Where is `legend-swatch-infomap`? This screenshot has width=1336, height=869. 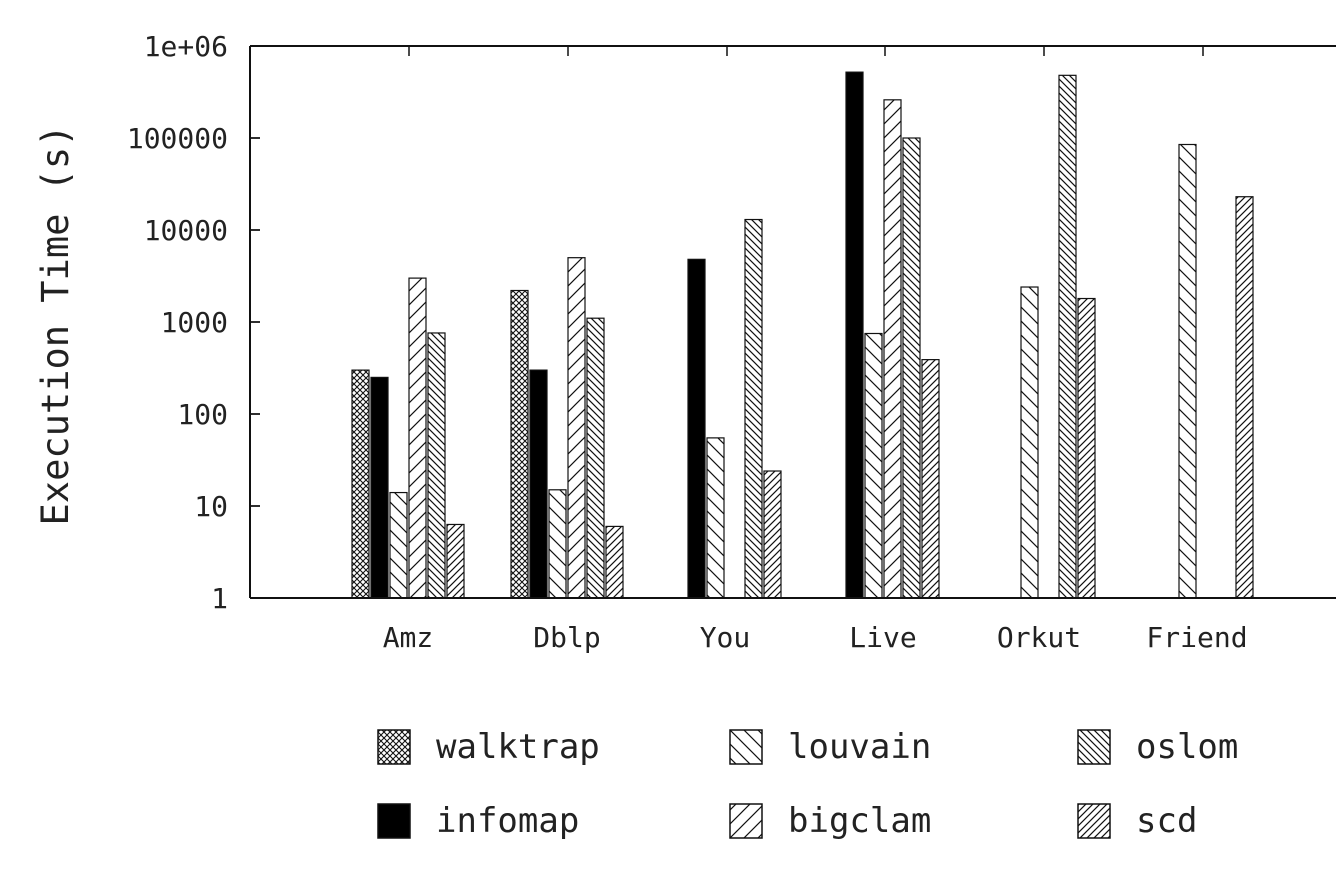
legend-swatch-infomap is located at coordinates (394, 821).